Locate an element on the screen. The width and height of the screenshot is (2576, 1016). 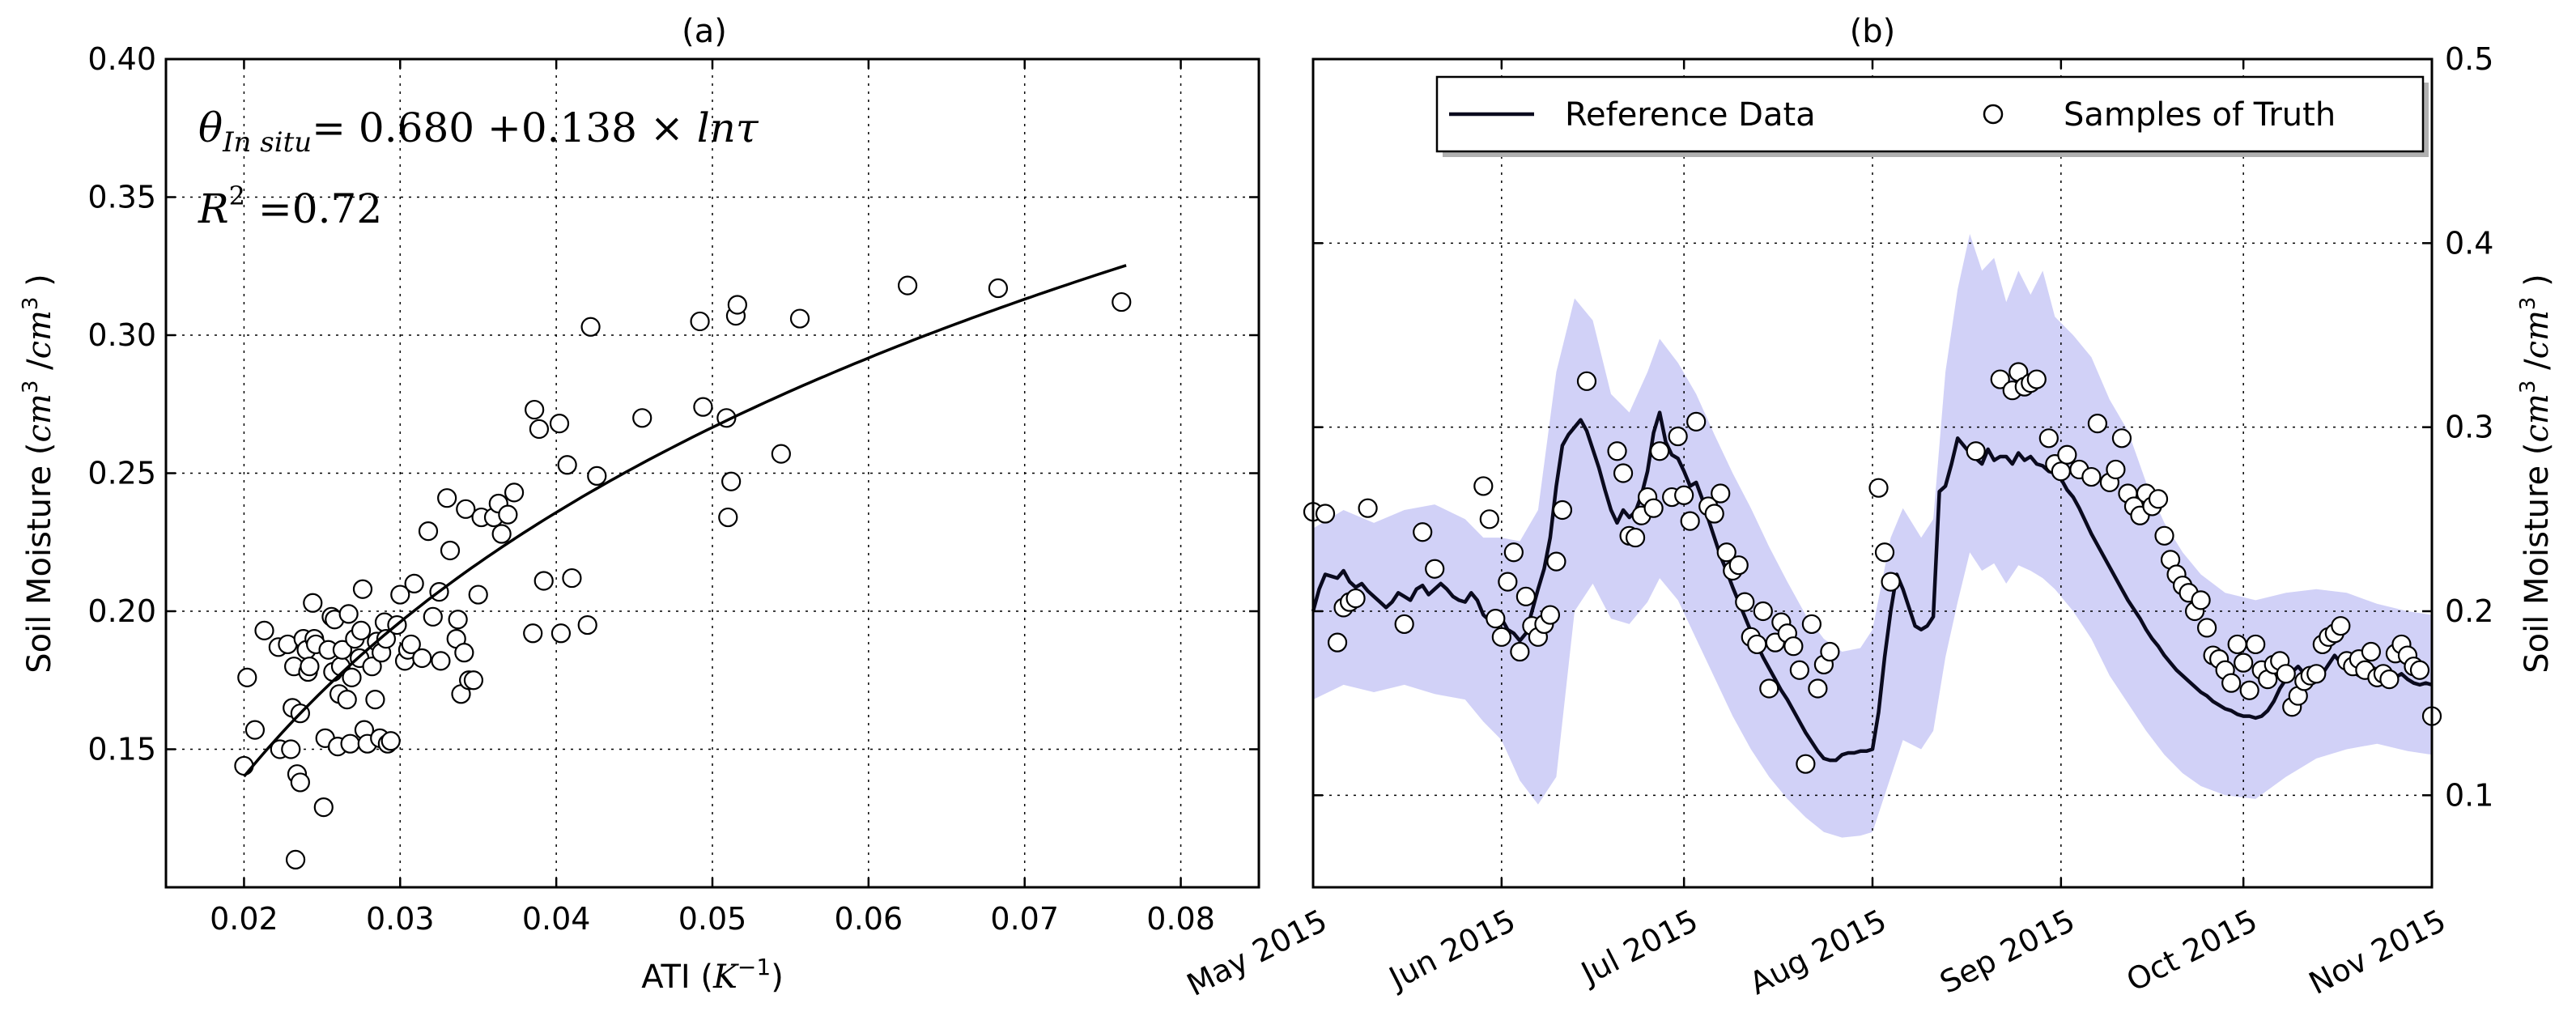
legend-marker-swatch is located at coordinates (1994, 114).